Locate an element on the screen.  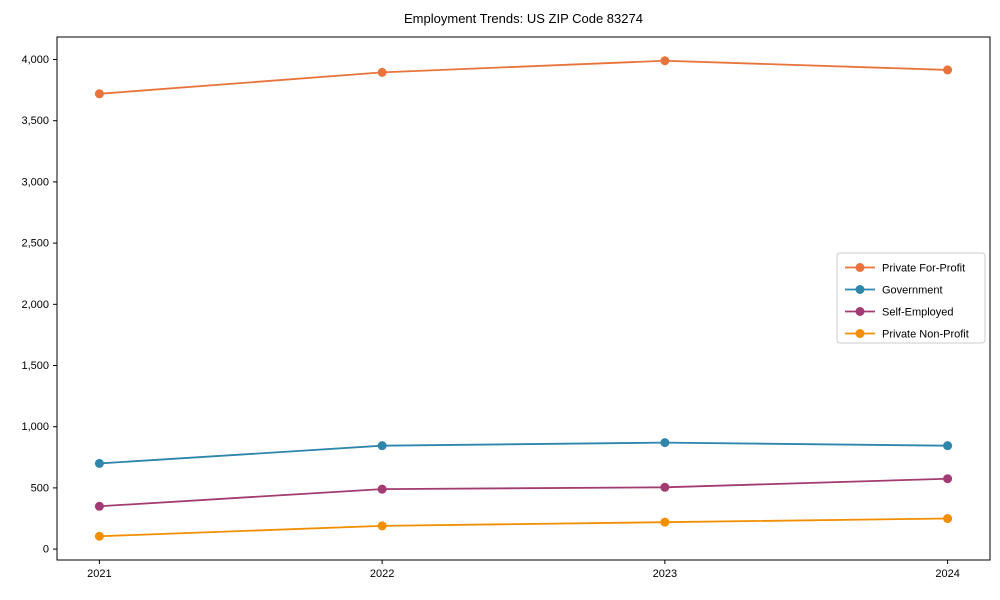
y-tick-label: 3,000 is located at coordinates (35, 182).